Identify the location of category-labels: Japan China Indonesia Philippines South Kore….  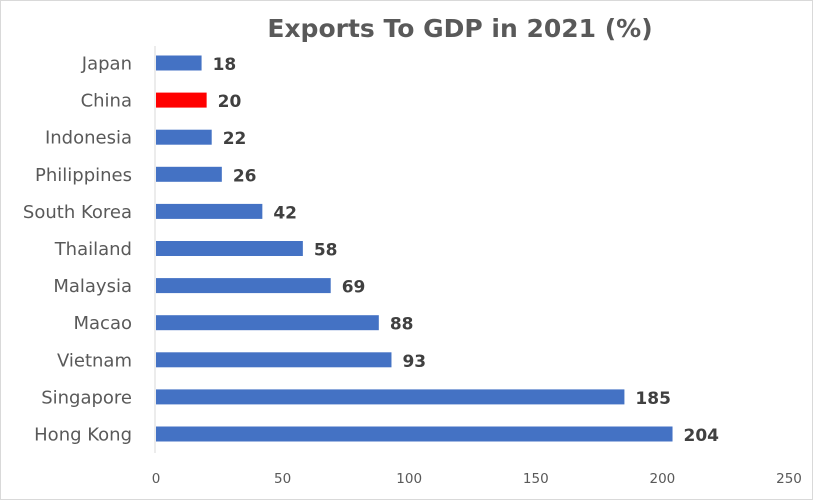
(77, 250).